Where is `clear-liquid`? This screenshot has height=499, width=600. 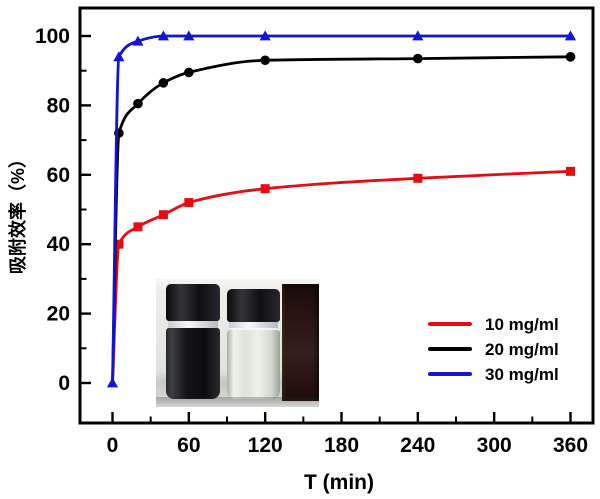
clear-liquid is located at coordinates (253, 363).